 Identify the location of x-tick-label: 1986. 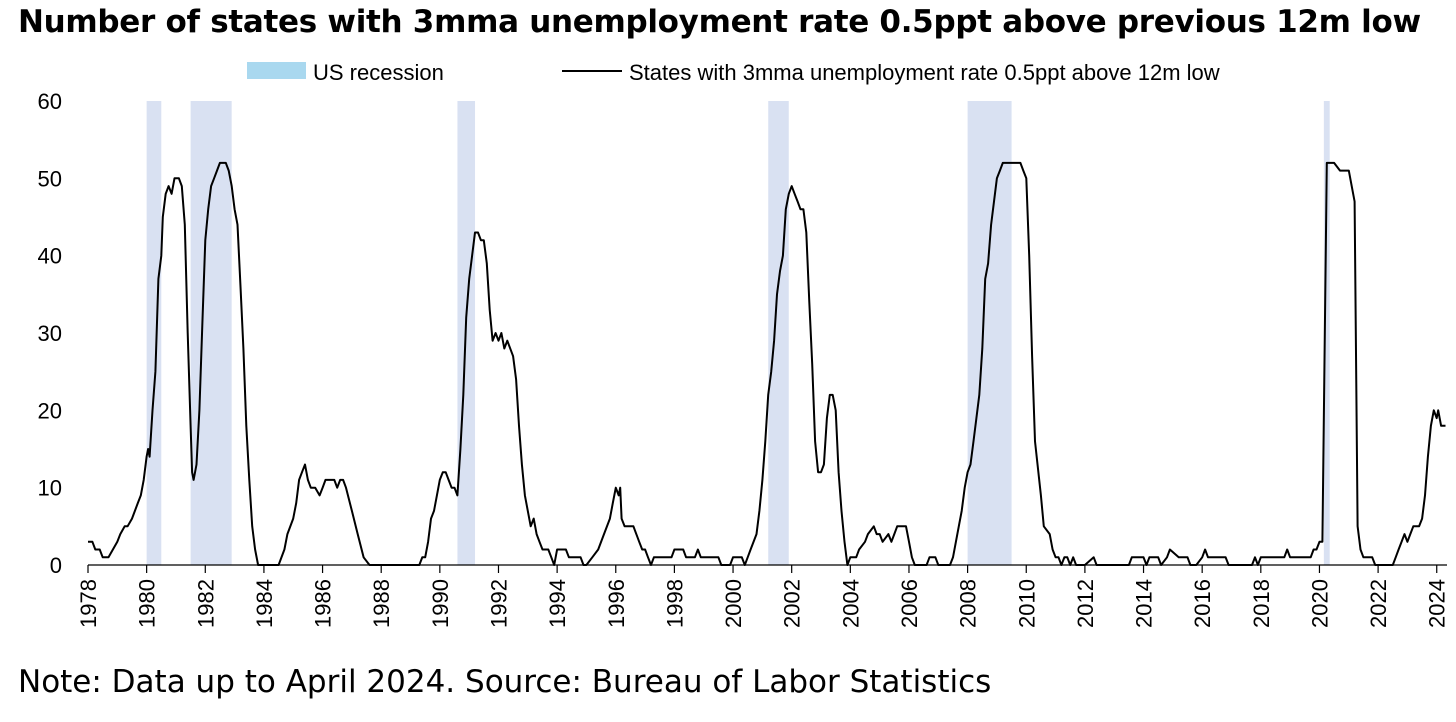
(323, 603).